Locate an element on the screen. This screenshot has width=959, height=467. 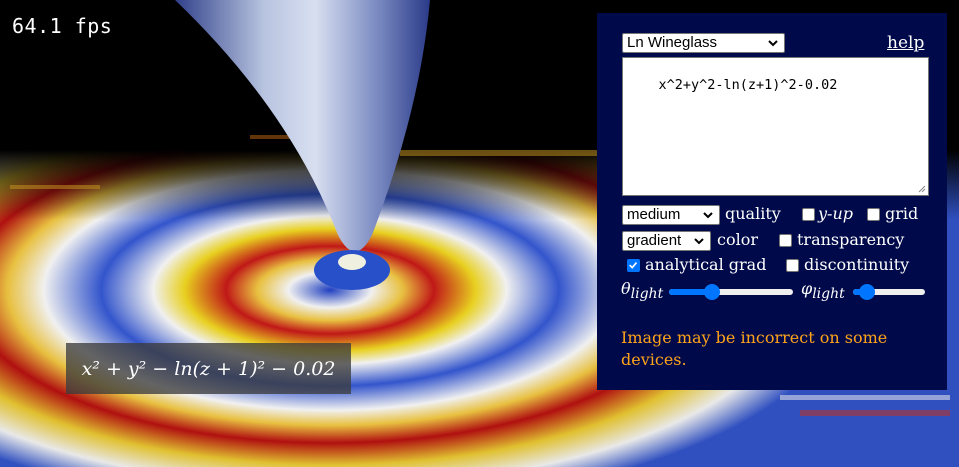
preset-select-value: Ln Wineglass is located at coordinates (672, 42).